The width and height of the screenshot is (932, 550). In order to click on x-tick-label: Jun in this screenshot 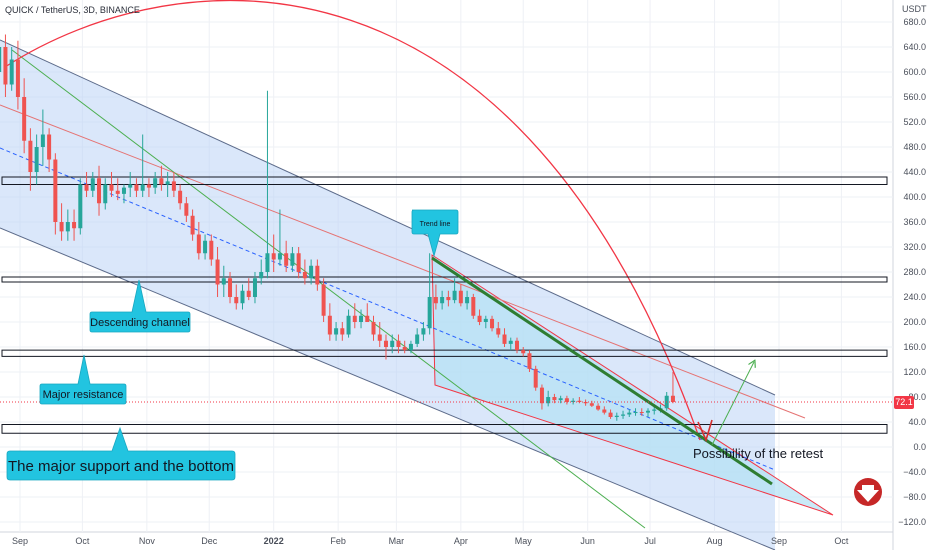, I will do `click(587, 541)`.